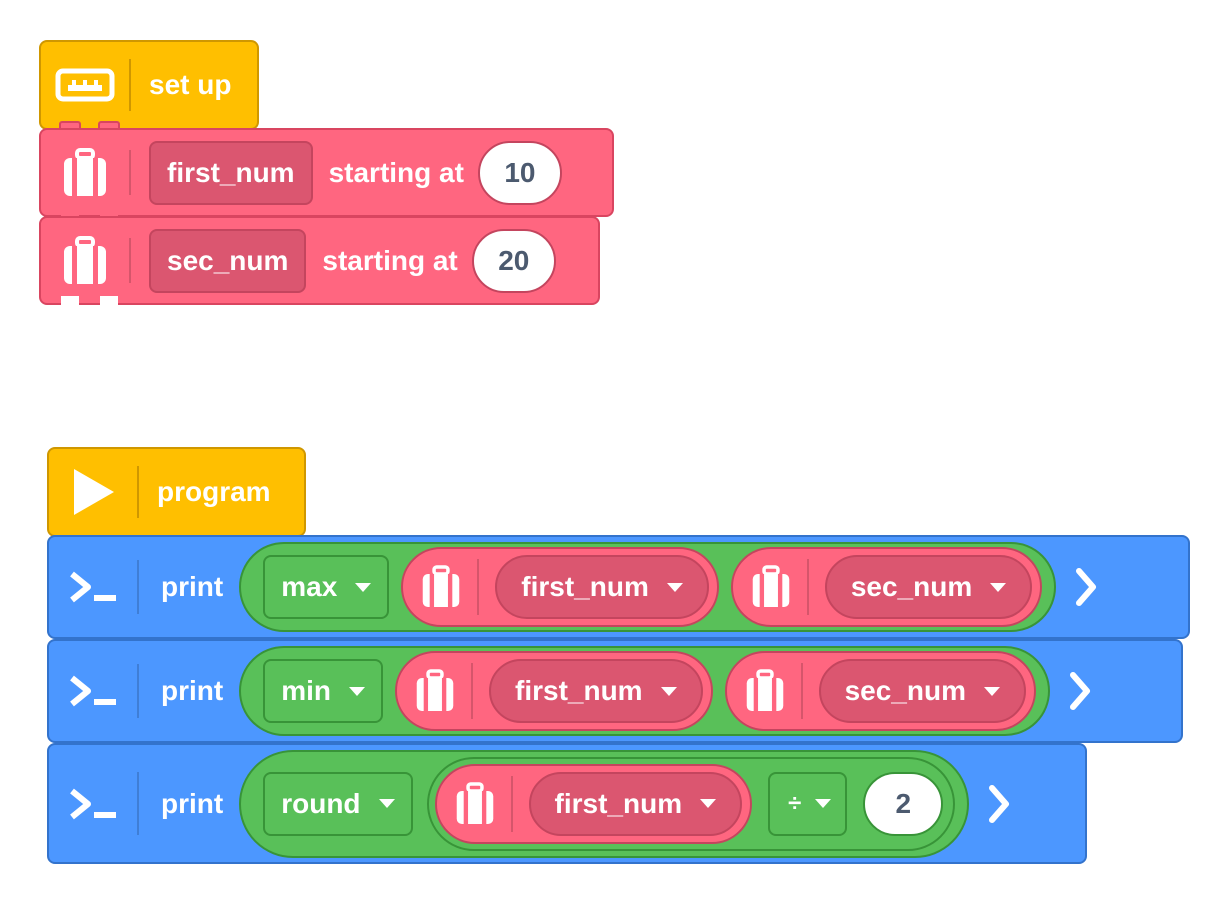 Image resolution: width=1229 pixels, height=915 pixels. I want to click on operator-dropdown: ÷, so click(808, 803).